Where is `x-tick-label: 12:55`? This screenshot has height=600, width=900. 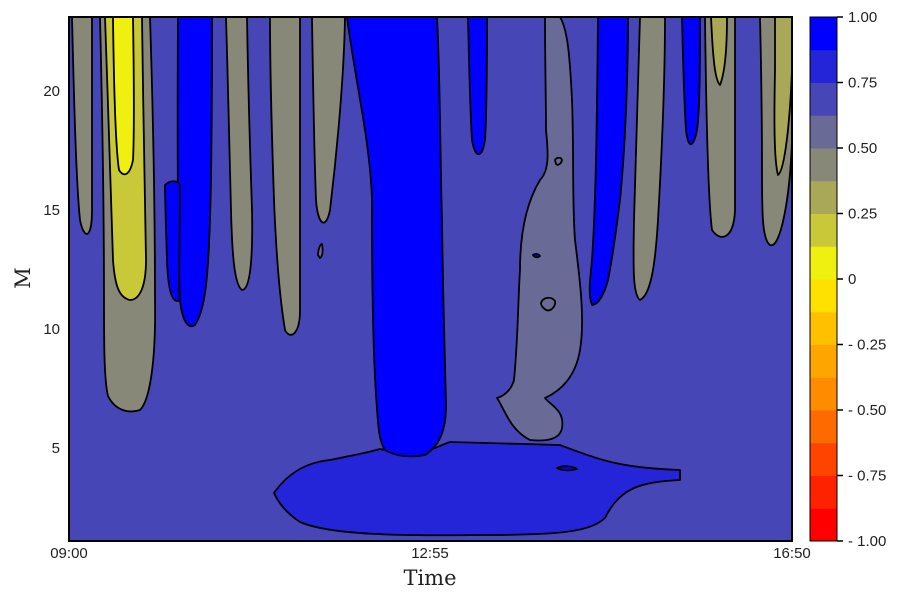
x-tick-label: 12:55 is located at coordinates (430, 553).